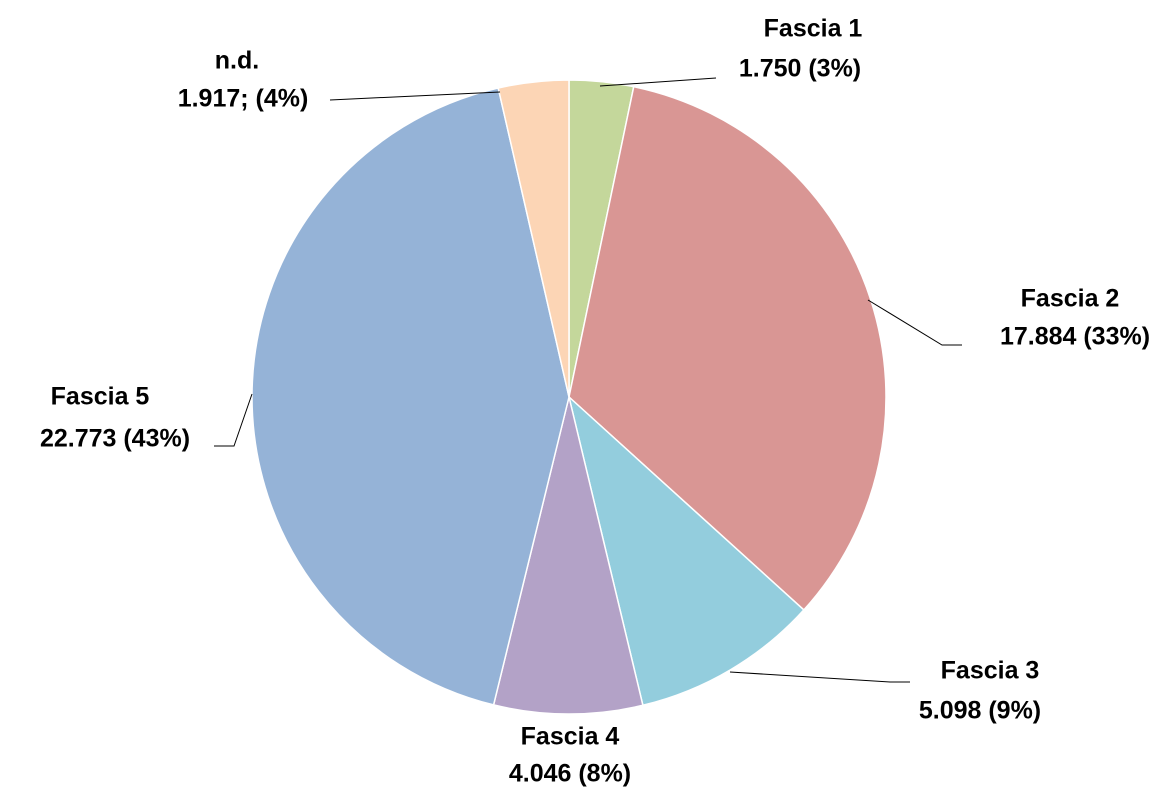 The width and height of the screenshot is (1164, 789). I want to click on value-label: 17.884 (33%), so click(1075, 337).